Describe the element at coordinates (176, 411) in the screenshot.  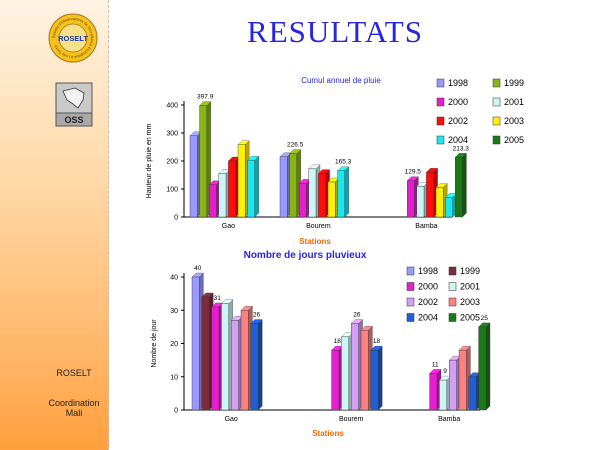
I see `y-tick-label: 0` at that location.